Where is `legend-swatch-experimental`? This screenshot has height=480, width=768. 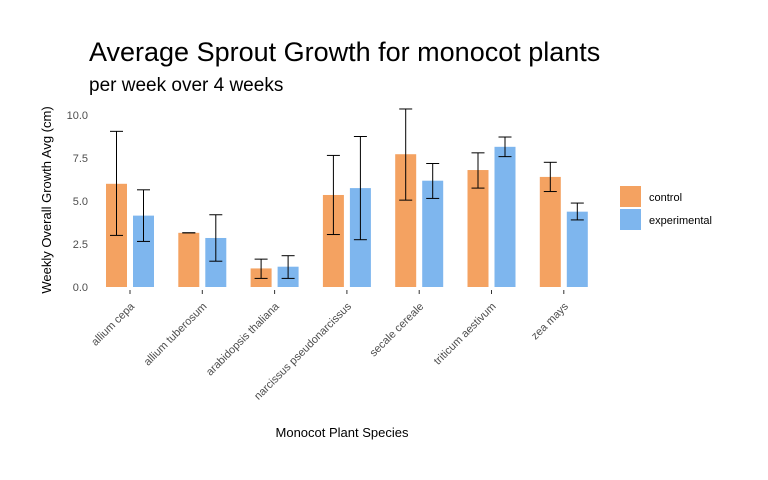
legend-swatch-experimental is located at coordinates (630, 219).